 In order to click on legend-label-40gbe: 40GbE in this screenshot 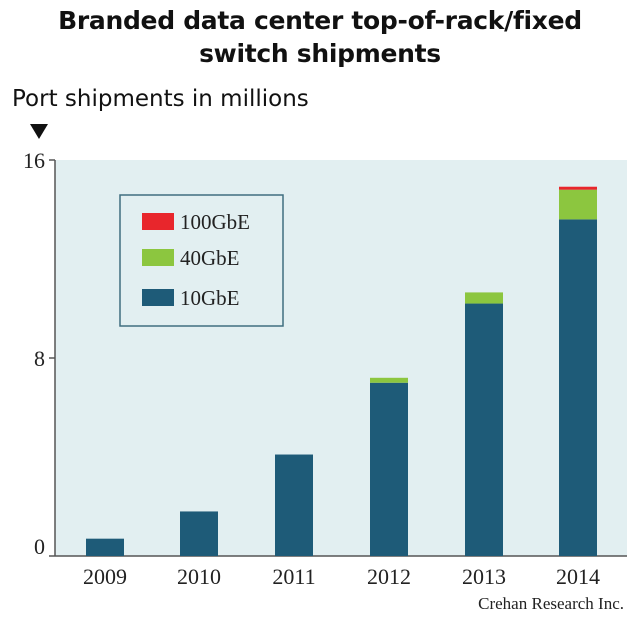, I will do `click(210, 258)`.